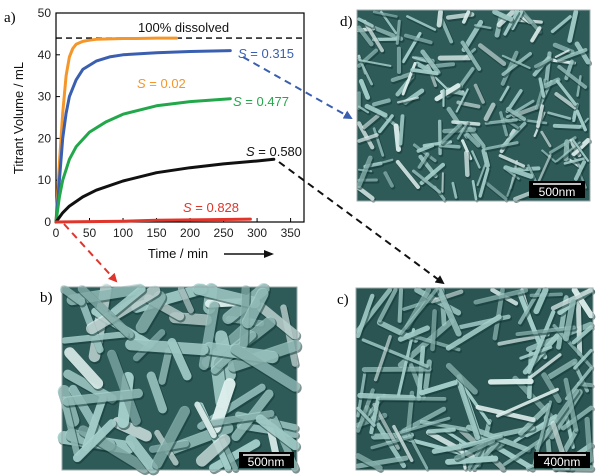 This screenshot has width=603, height=476. Describe the element at coordinates (161, 83) in the screenshot. I see `series-label: S = 0.02` at that location.